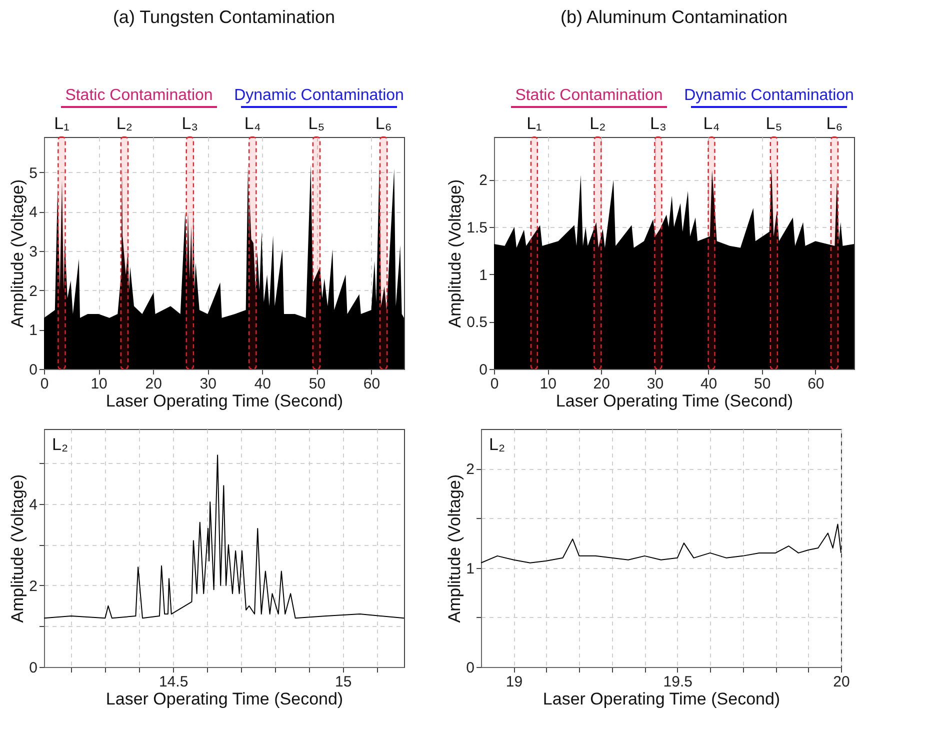  Describe the element at coordinates (677, 682) in the screenshot. I see `x-tick-label: 19.5` at that location.